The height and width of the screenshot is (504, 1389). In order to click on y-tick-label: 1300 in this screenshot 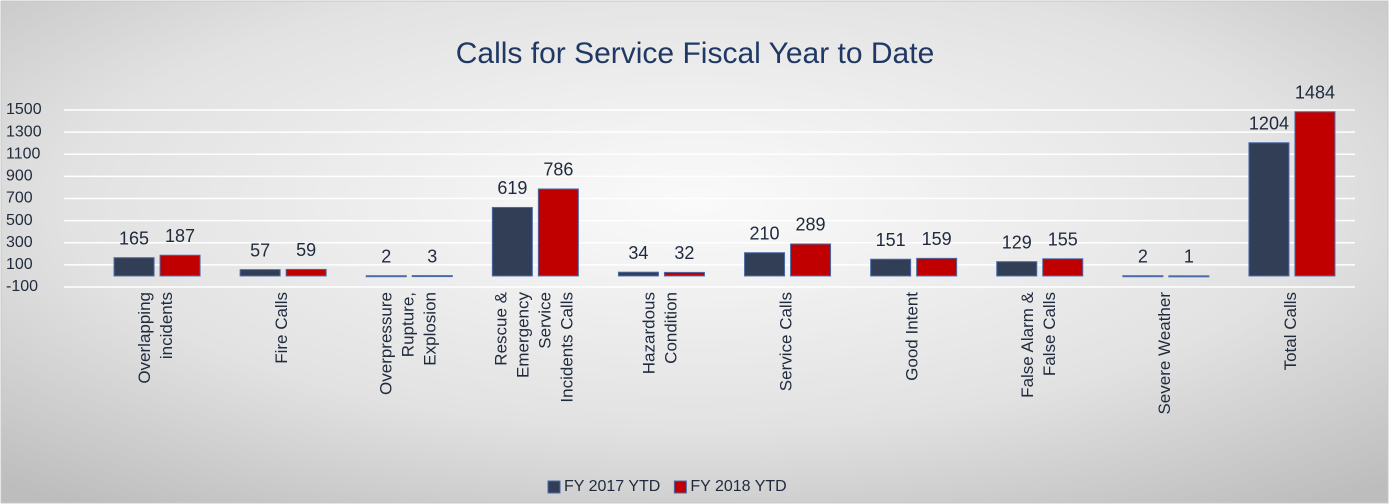, I will do `click(24, 131)`.